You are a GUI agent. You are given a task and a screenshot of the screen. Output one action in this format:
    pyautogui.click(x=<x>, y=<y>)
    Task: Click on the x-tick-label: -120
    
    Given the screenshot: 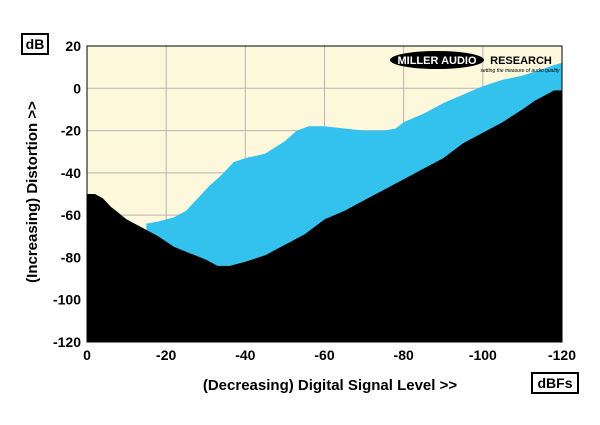 What is the action you would take?
    pyautogui.click(x=562, y=355)
    